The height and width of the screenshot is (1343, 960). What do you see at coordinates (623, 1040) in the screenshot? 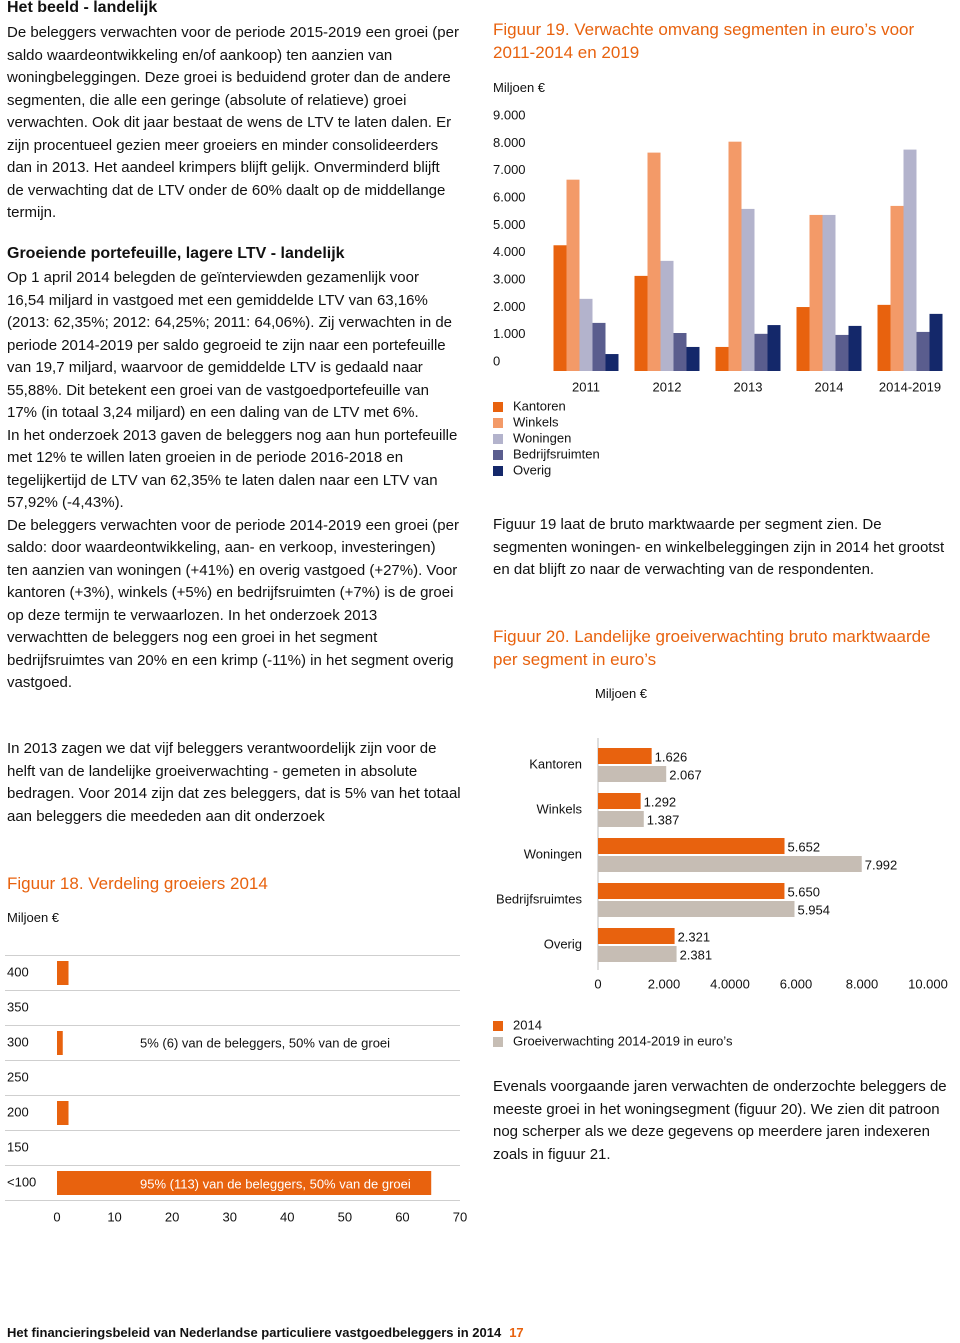
I see `legend-label: Groeiverwachting 2014-2019 in euro’s` at bounding box center [623, 1040].